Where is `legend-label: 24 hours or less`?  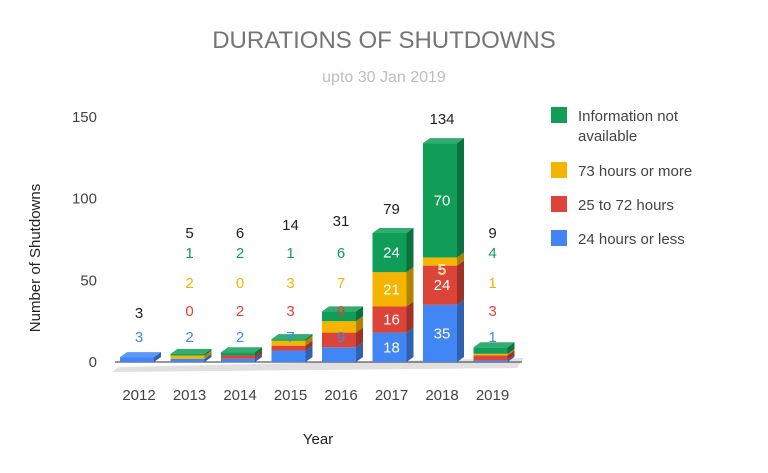 legend-label: 24 hours or less is located at coordinates (631, 239).